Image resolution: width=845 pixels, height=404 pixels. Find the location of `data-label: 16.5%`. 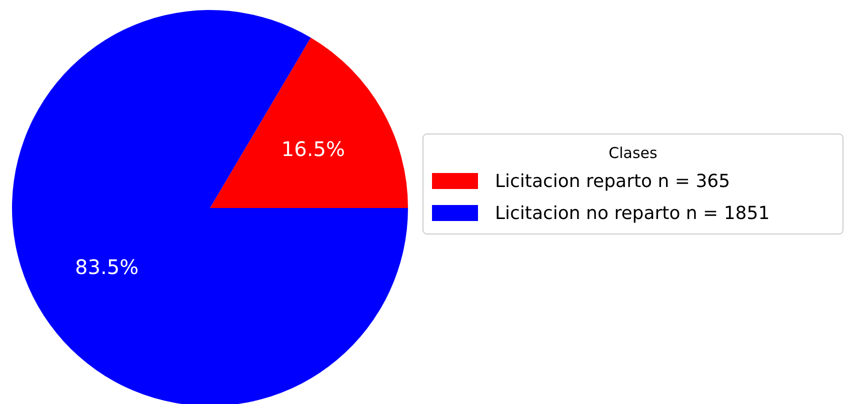

data-label: 16.5% is located at coordinates (313, 149).